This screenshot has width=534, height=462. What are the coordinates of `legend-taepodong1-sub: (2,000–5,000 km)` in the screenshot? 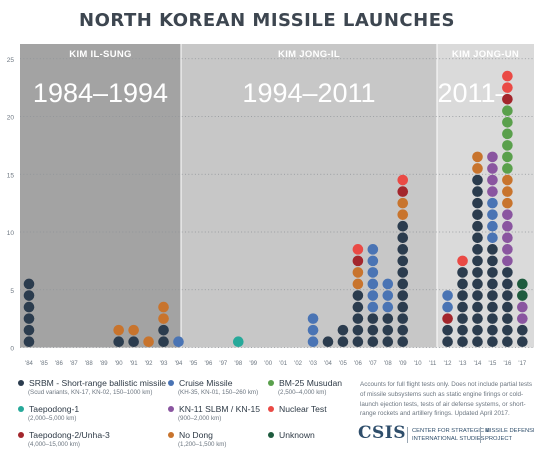 It's located at (52, 418).